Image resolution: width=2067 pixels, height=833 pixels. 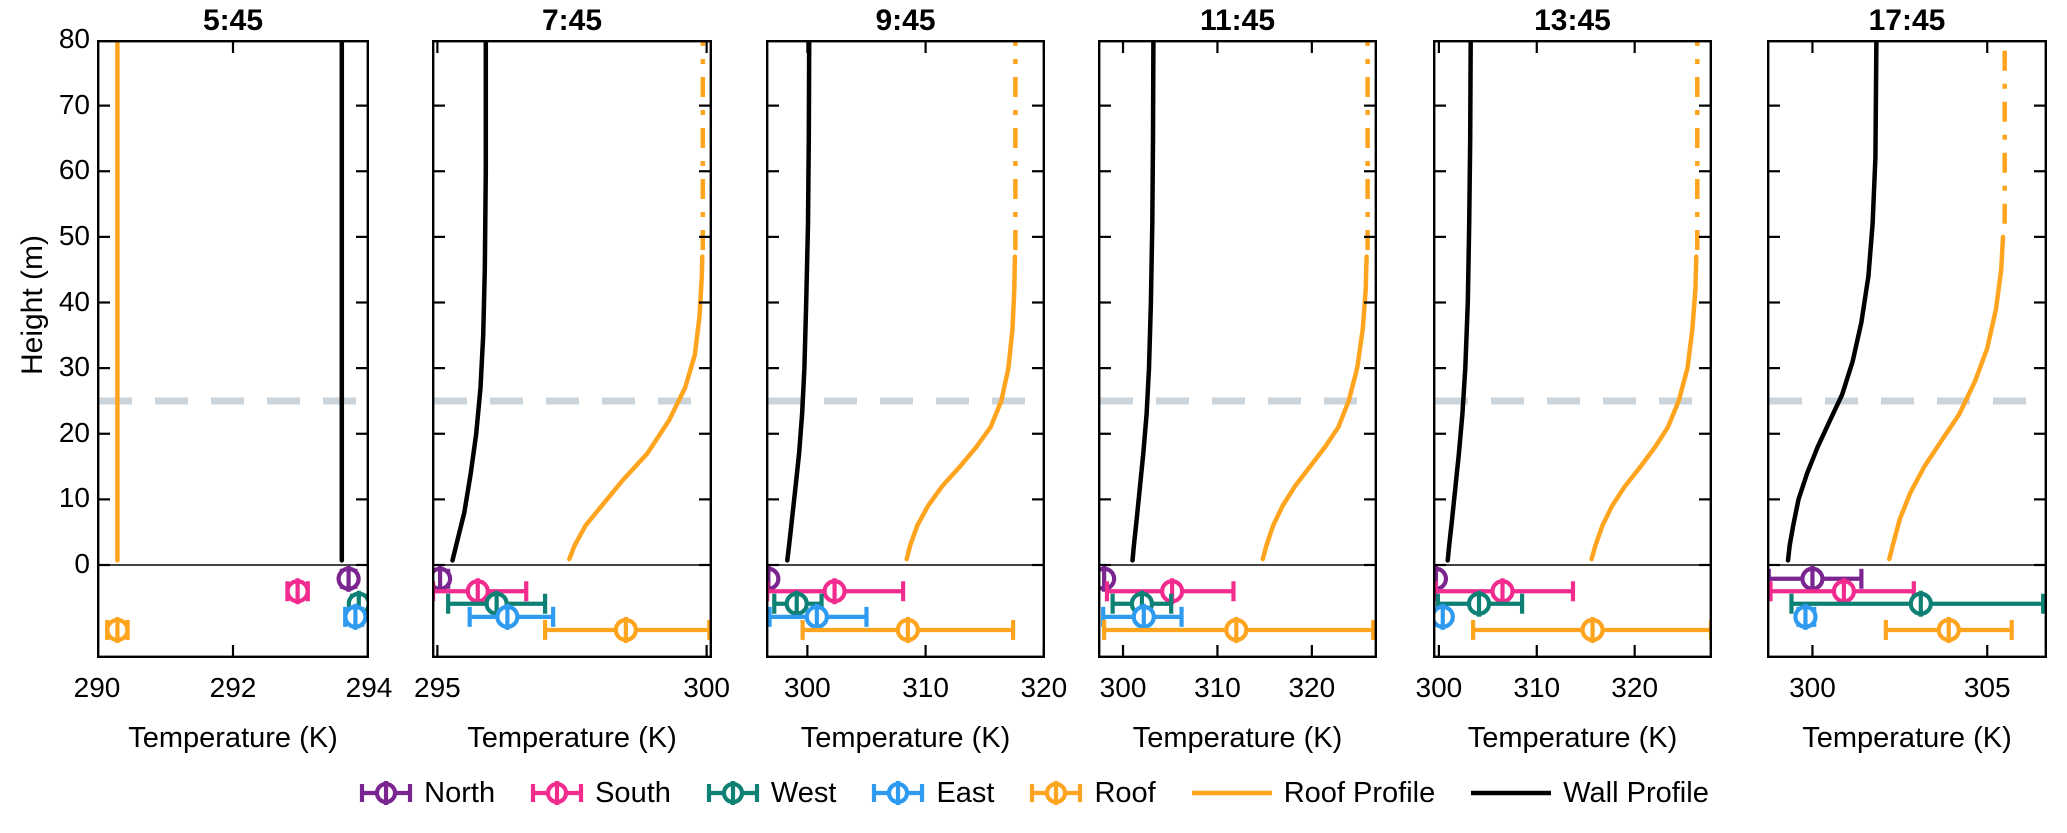 I want to click on legend-label: Wall Profile, so click(x=1636, y=792).